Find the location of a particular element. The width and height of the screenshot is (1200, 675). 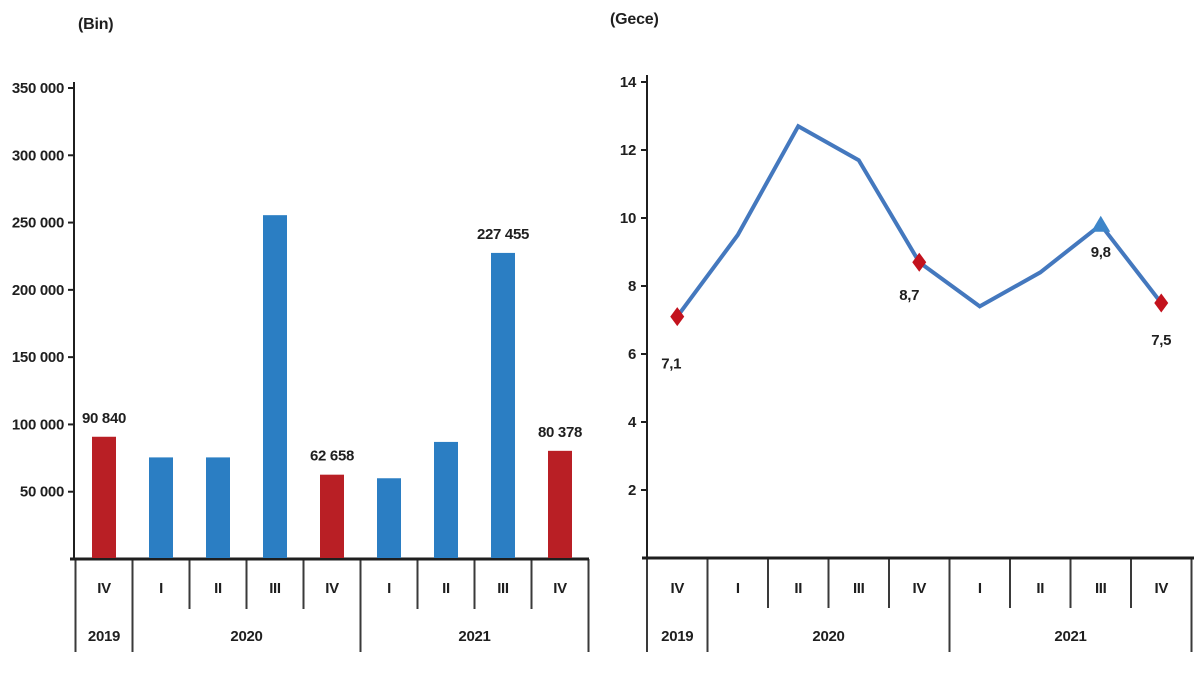

y-tick-label: 250 000 is located at coordinates (38, 223).